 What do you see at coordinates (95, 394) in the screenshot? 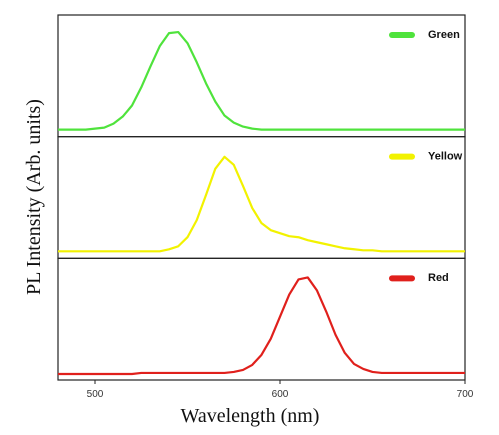
I see `x-tick-label: 500` at bounding box center [95, 394].